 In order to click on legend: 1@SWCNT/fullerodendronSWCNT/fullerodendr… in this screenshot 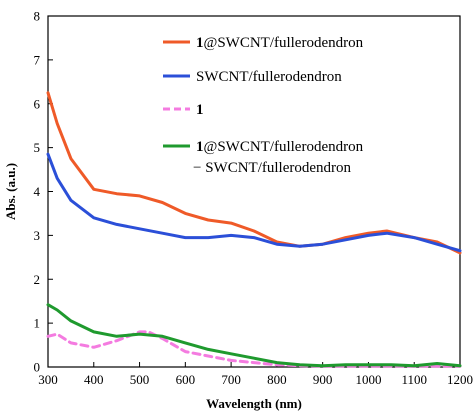, I will do `click(263, 105)`.